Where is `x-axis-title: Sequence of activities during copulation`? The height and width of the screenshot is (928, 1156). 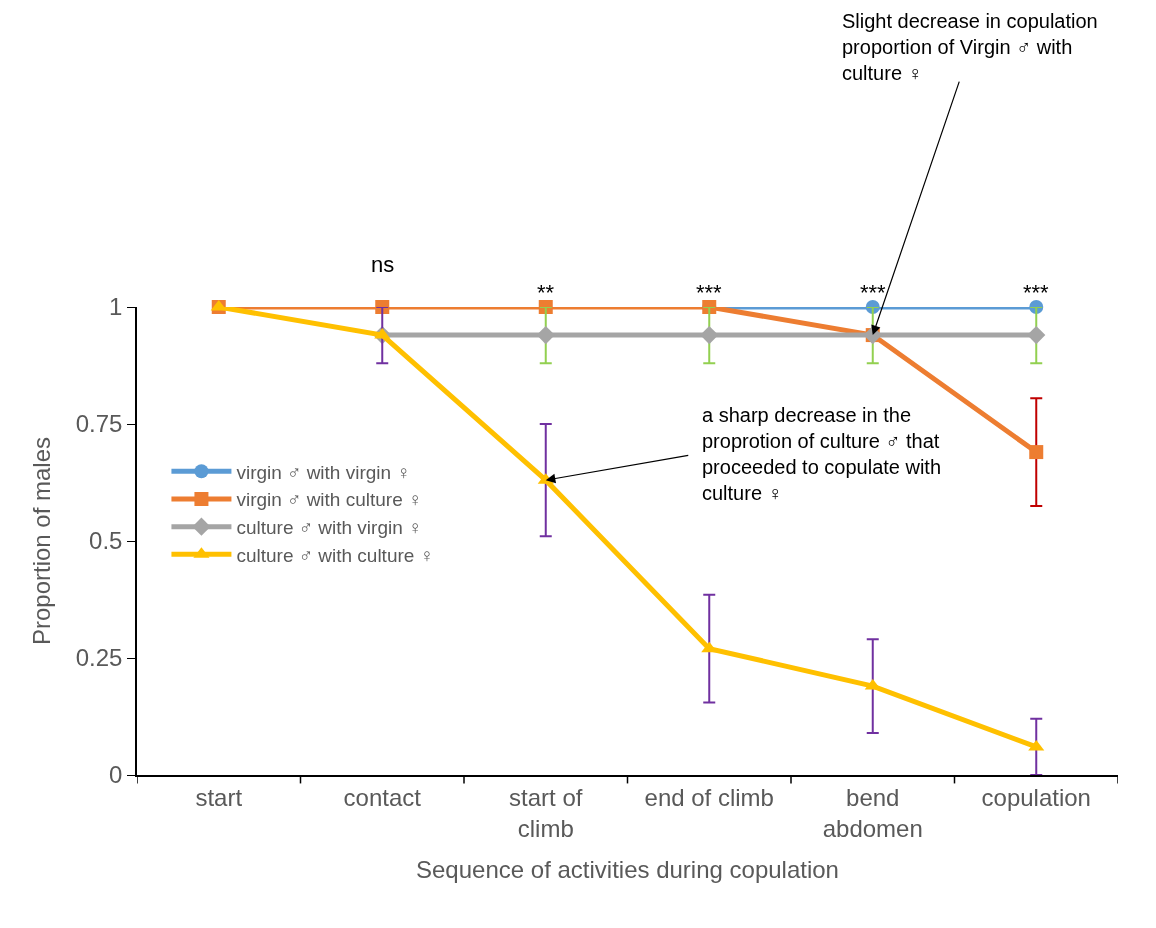
x-axis-title: Sequence of activities during copulation is located at coordinates (627, 869).